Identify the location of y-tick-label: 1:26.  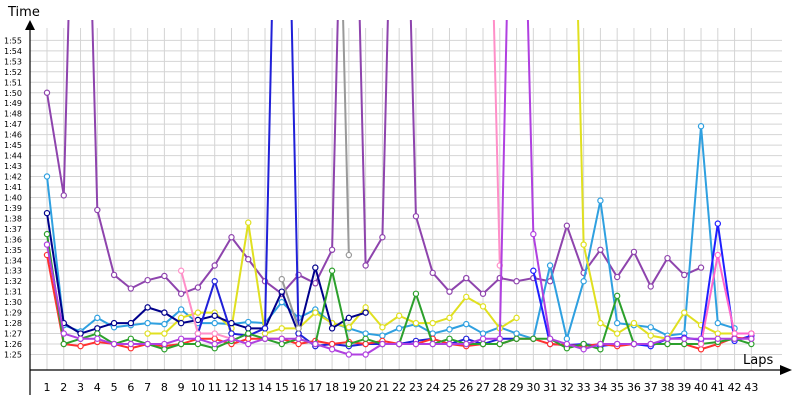
(13, 344).